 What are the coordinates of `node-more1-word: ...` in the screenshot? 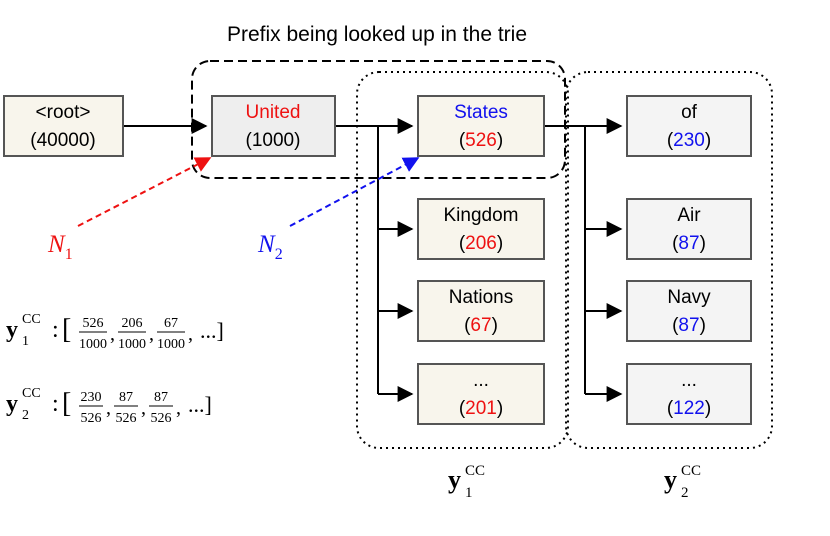 It's located at (481, 380).